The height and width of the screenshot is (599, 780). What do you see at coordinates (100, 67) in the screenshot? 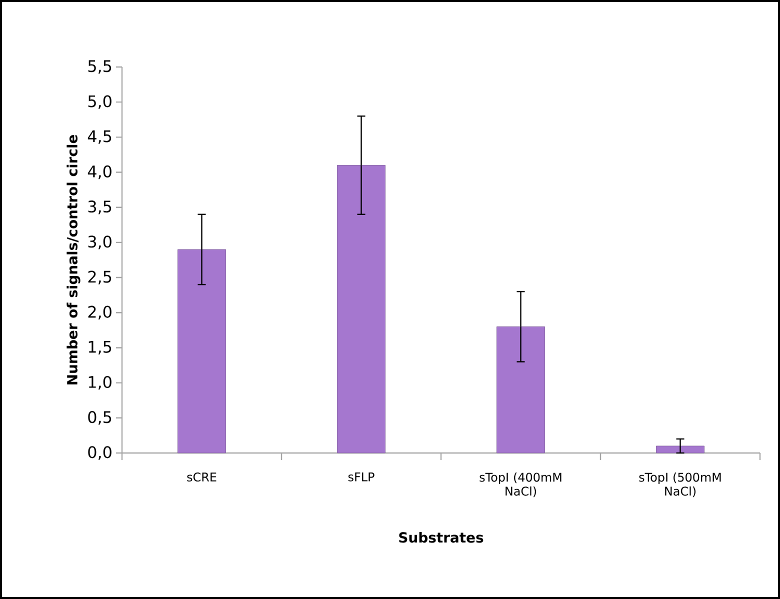
I see `y-tick-label: 5,5` at bounding box center [100, 67].